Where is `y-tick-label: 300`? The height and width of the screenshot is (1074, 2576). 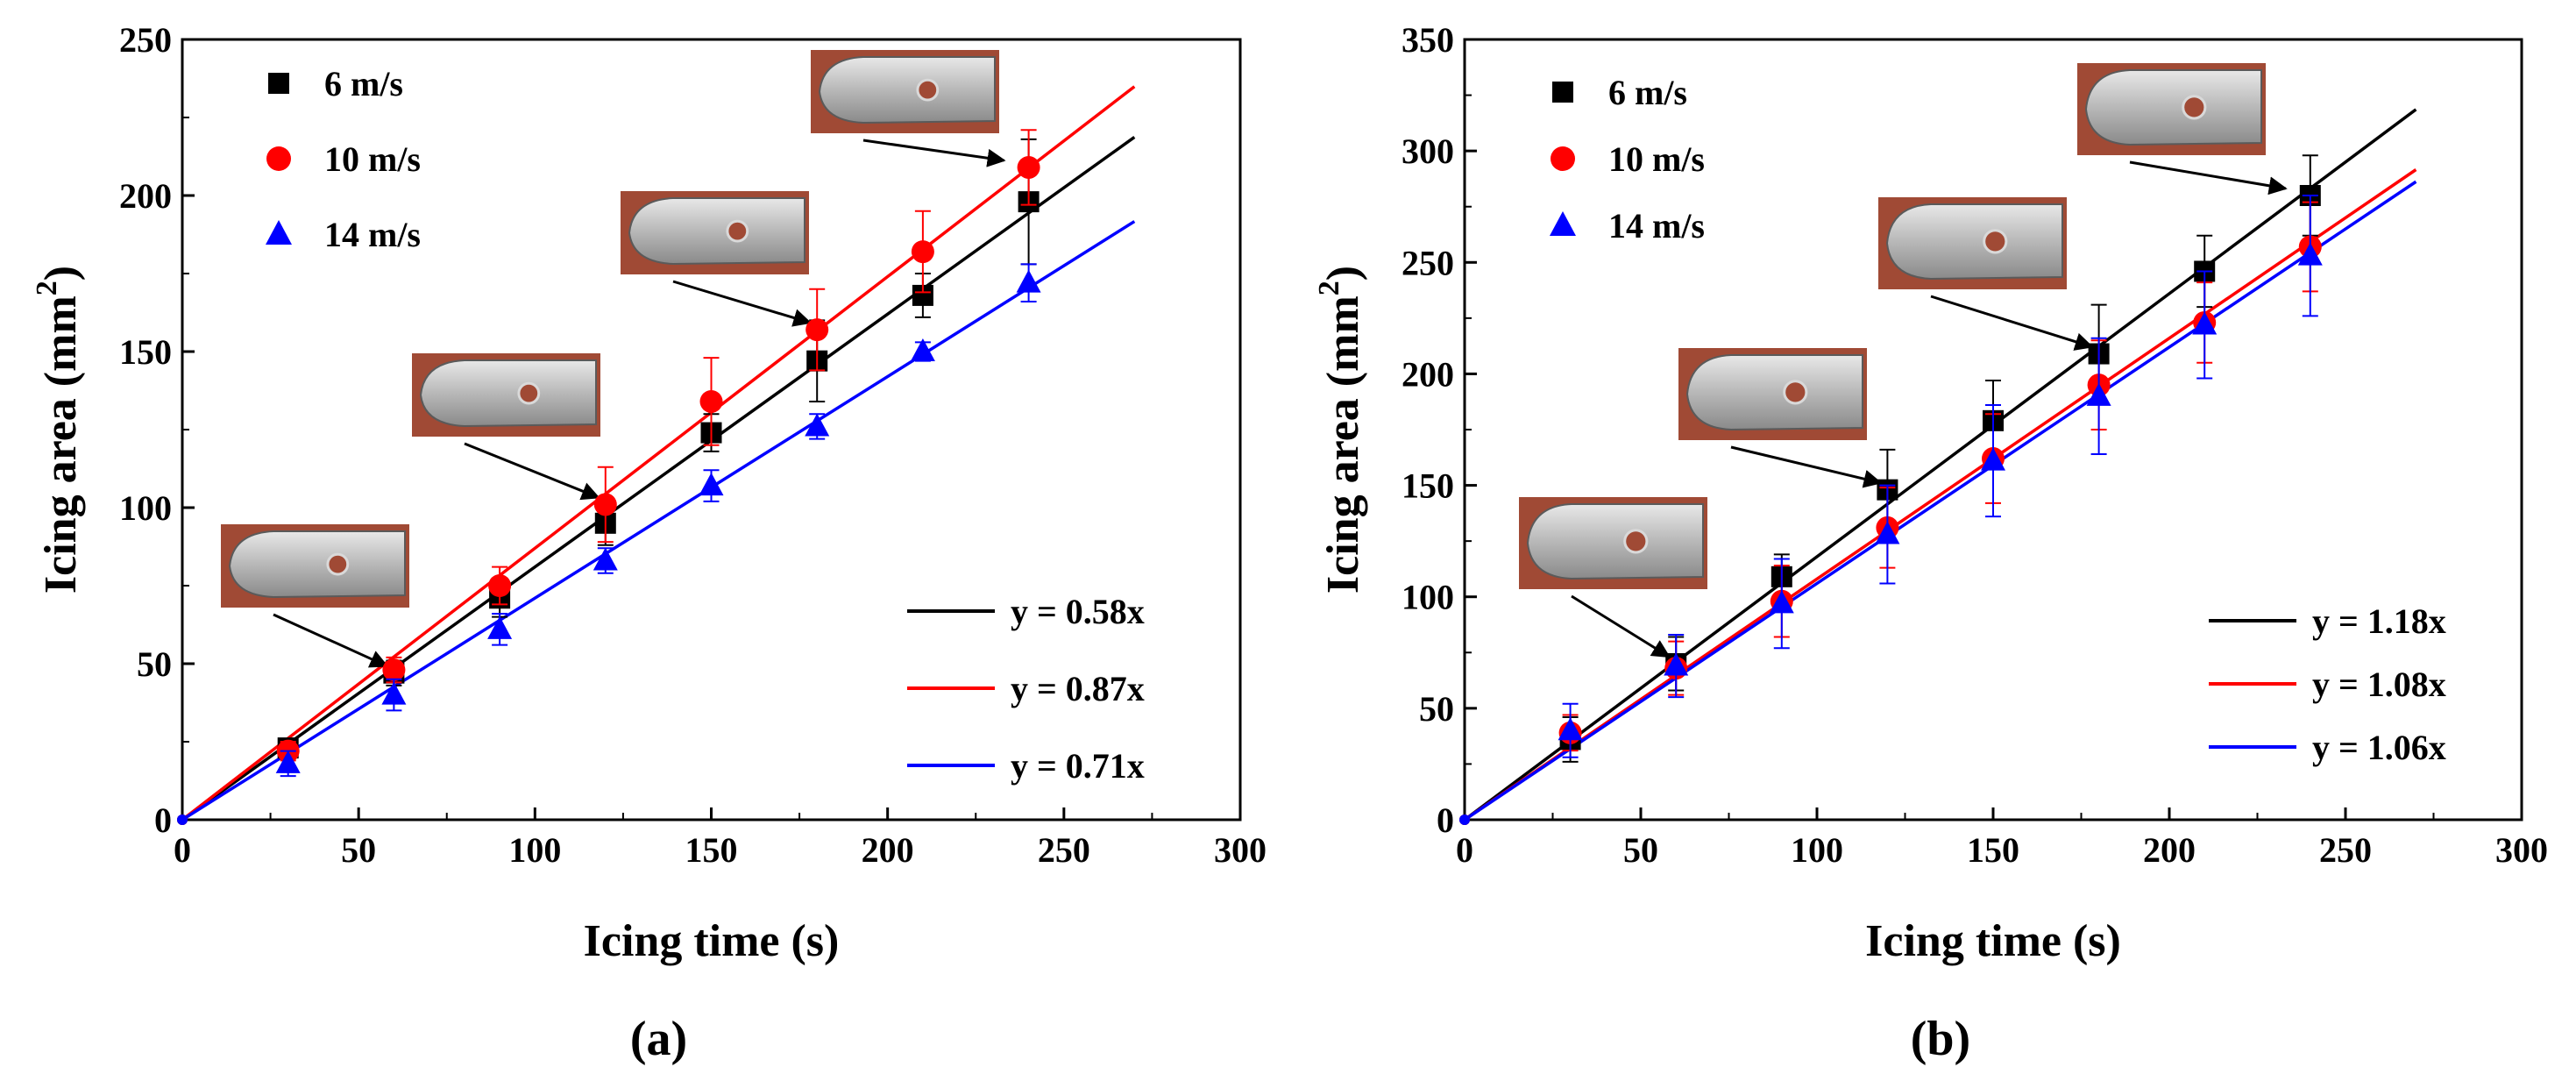 y-tick-label: 300 is located at coordinates (1428, 151).